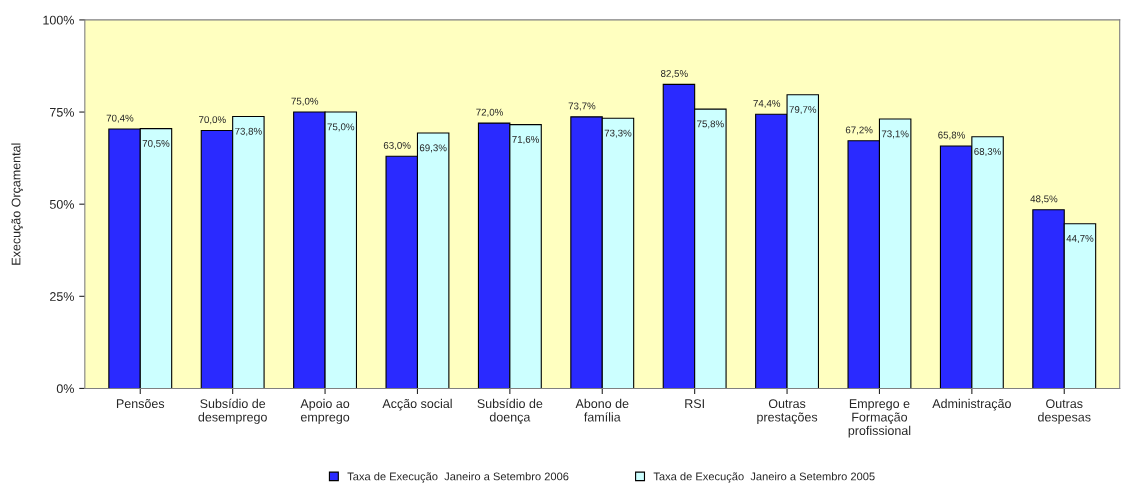  What do you see at coordinates (618, 133) in the screenshot?
I see `data-label: 73,3%` at bounding box center [618, 133].